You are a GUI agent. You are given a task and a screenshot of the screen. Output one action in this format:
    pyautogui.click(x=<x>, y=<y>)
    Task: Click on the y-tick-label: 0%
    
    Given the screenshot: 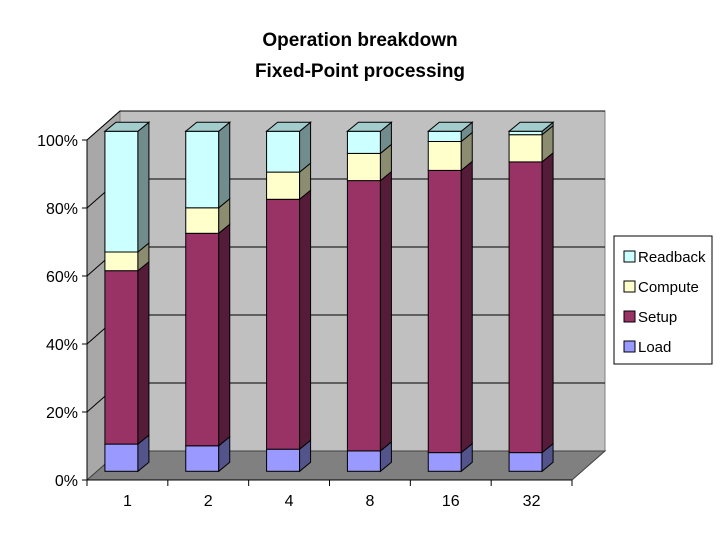 What is the action you would take?
    pyautogui.click(x=66, y=481)
    